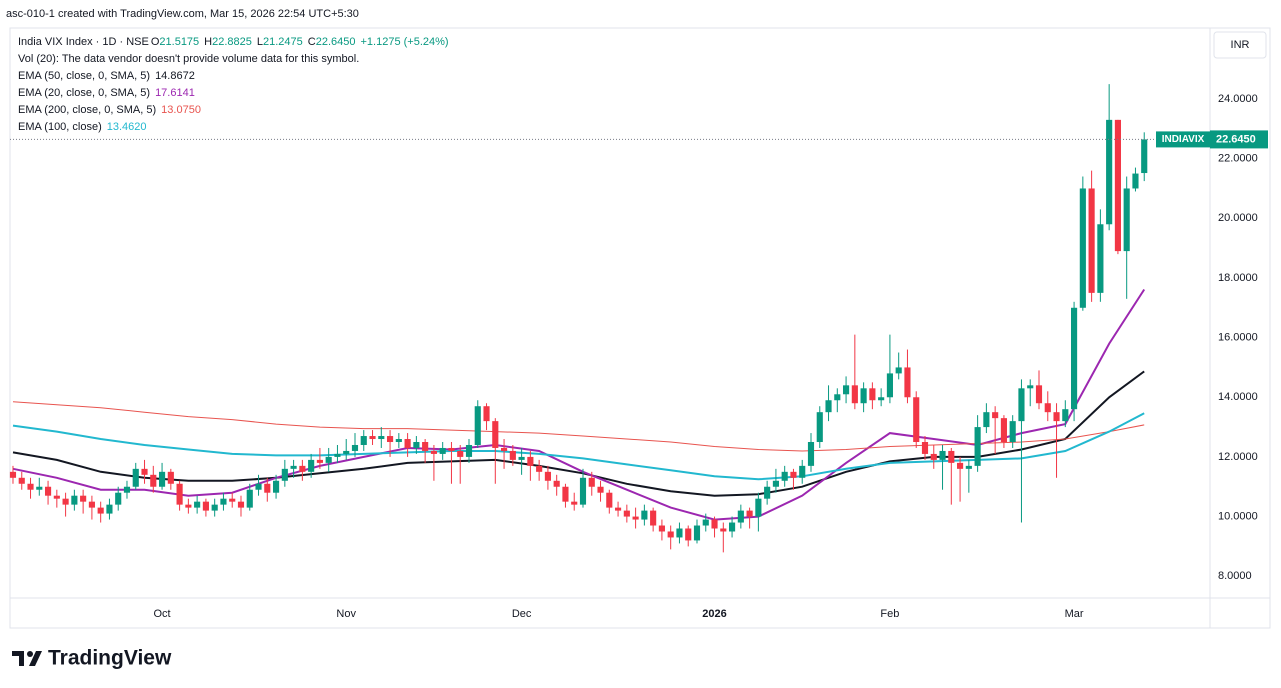  What do you see at coordinates (181, 110) in the screenshot?
I see `ema-value: 13.0750` at bounding box center [181, 110].